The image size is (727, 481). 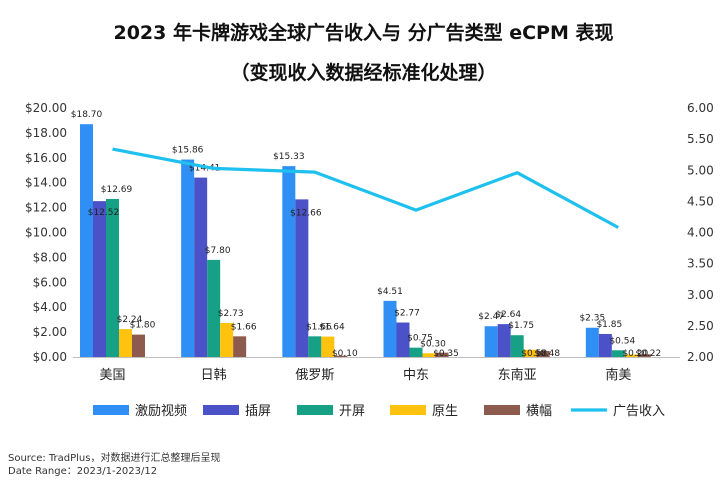 I want to click on bar-data-label: $1.64, so click(x=332, y=328).